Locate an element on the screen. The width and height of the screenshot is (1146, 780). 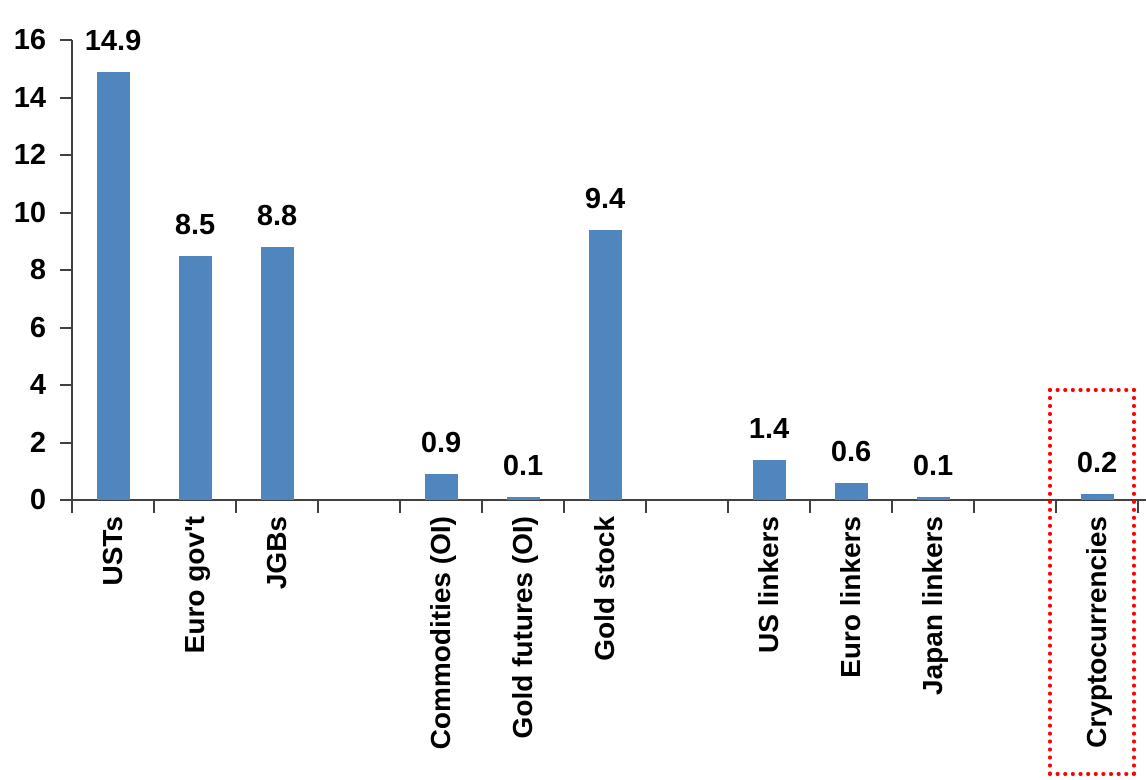
category-label-text: Japan linkers is located at coordinates (932, 605).